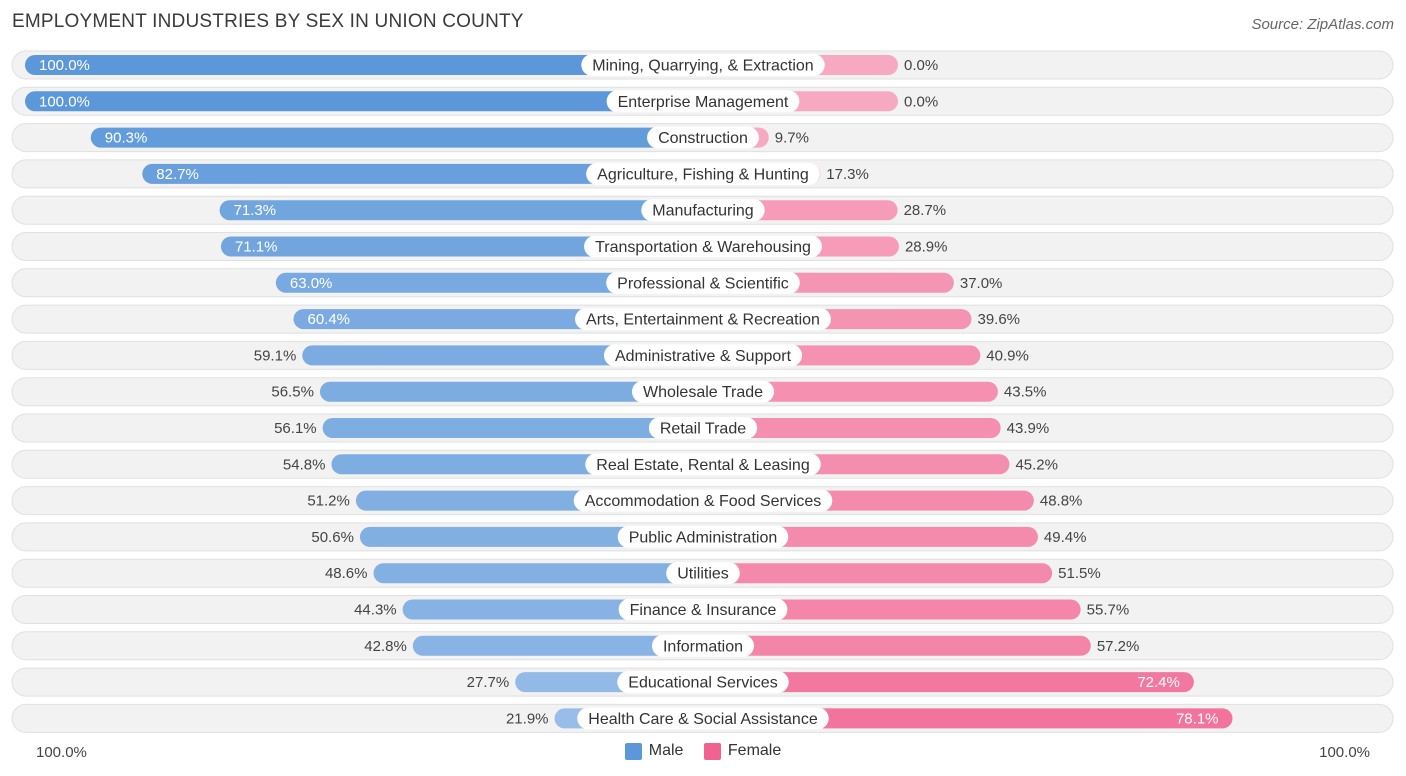 The width and height of the screenshot is (1406, 776). I want to click on axis-label-left: 100.0%, so click(61, 752).